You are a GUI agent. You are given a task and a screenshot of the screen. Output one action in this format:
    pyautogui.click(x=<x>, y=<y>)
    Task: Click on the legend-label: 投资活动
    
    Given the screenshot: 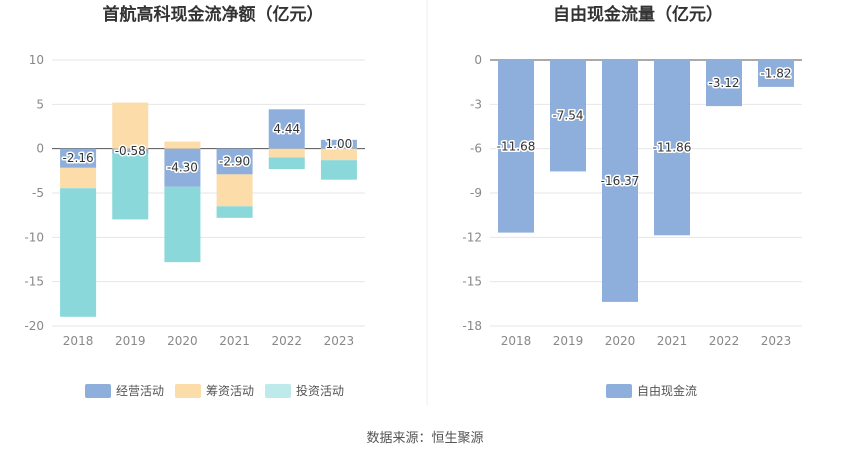 What is the action you would take?
    pyautogui.click(x=320, y=390)
    